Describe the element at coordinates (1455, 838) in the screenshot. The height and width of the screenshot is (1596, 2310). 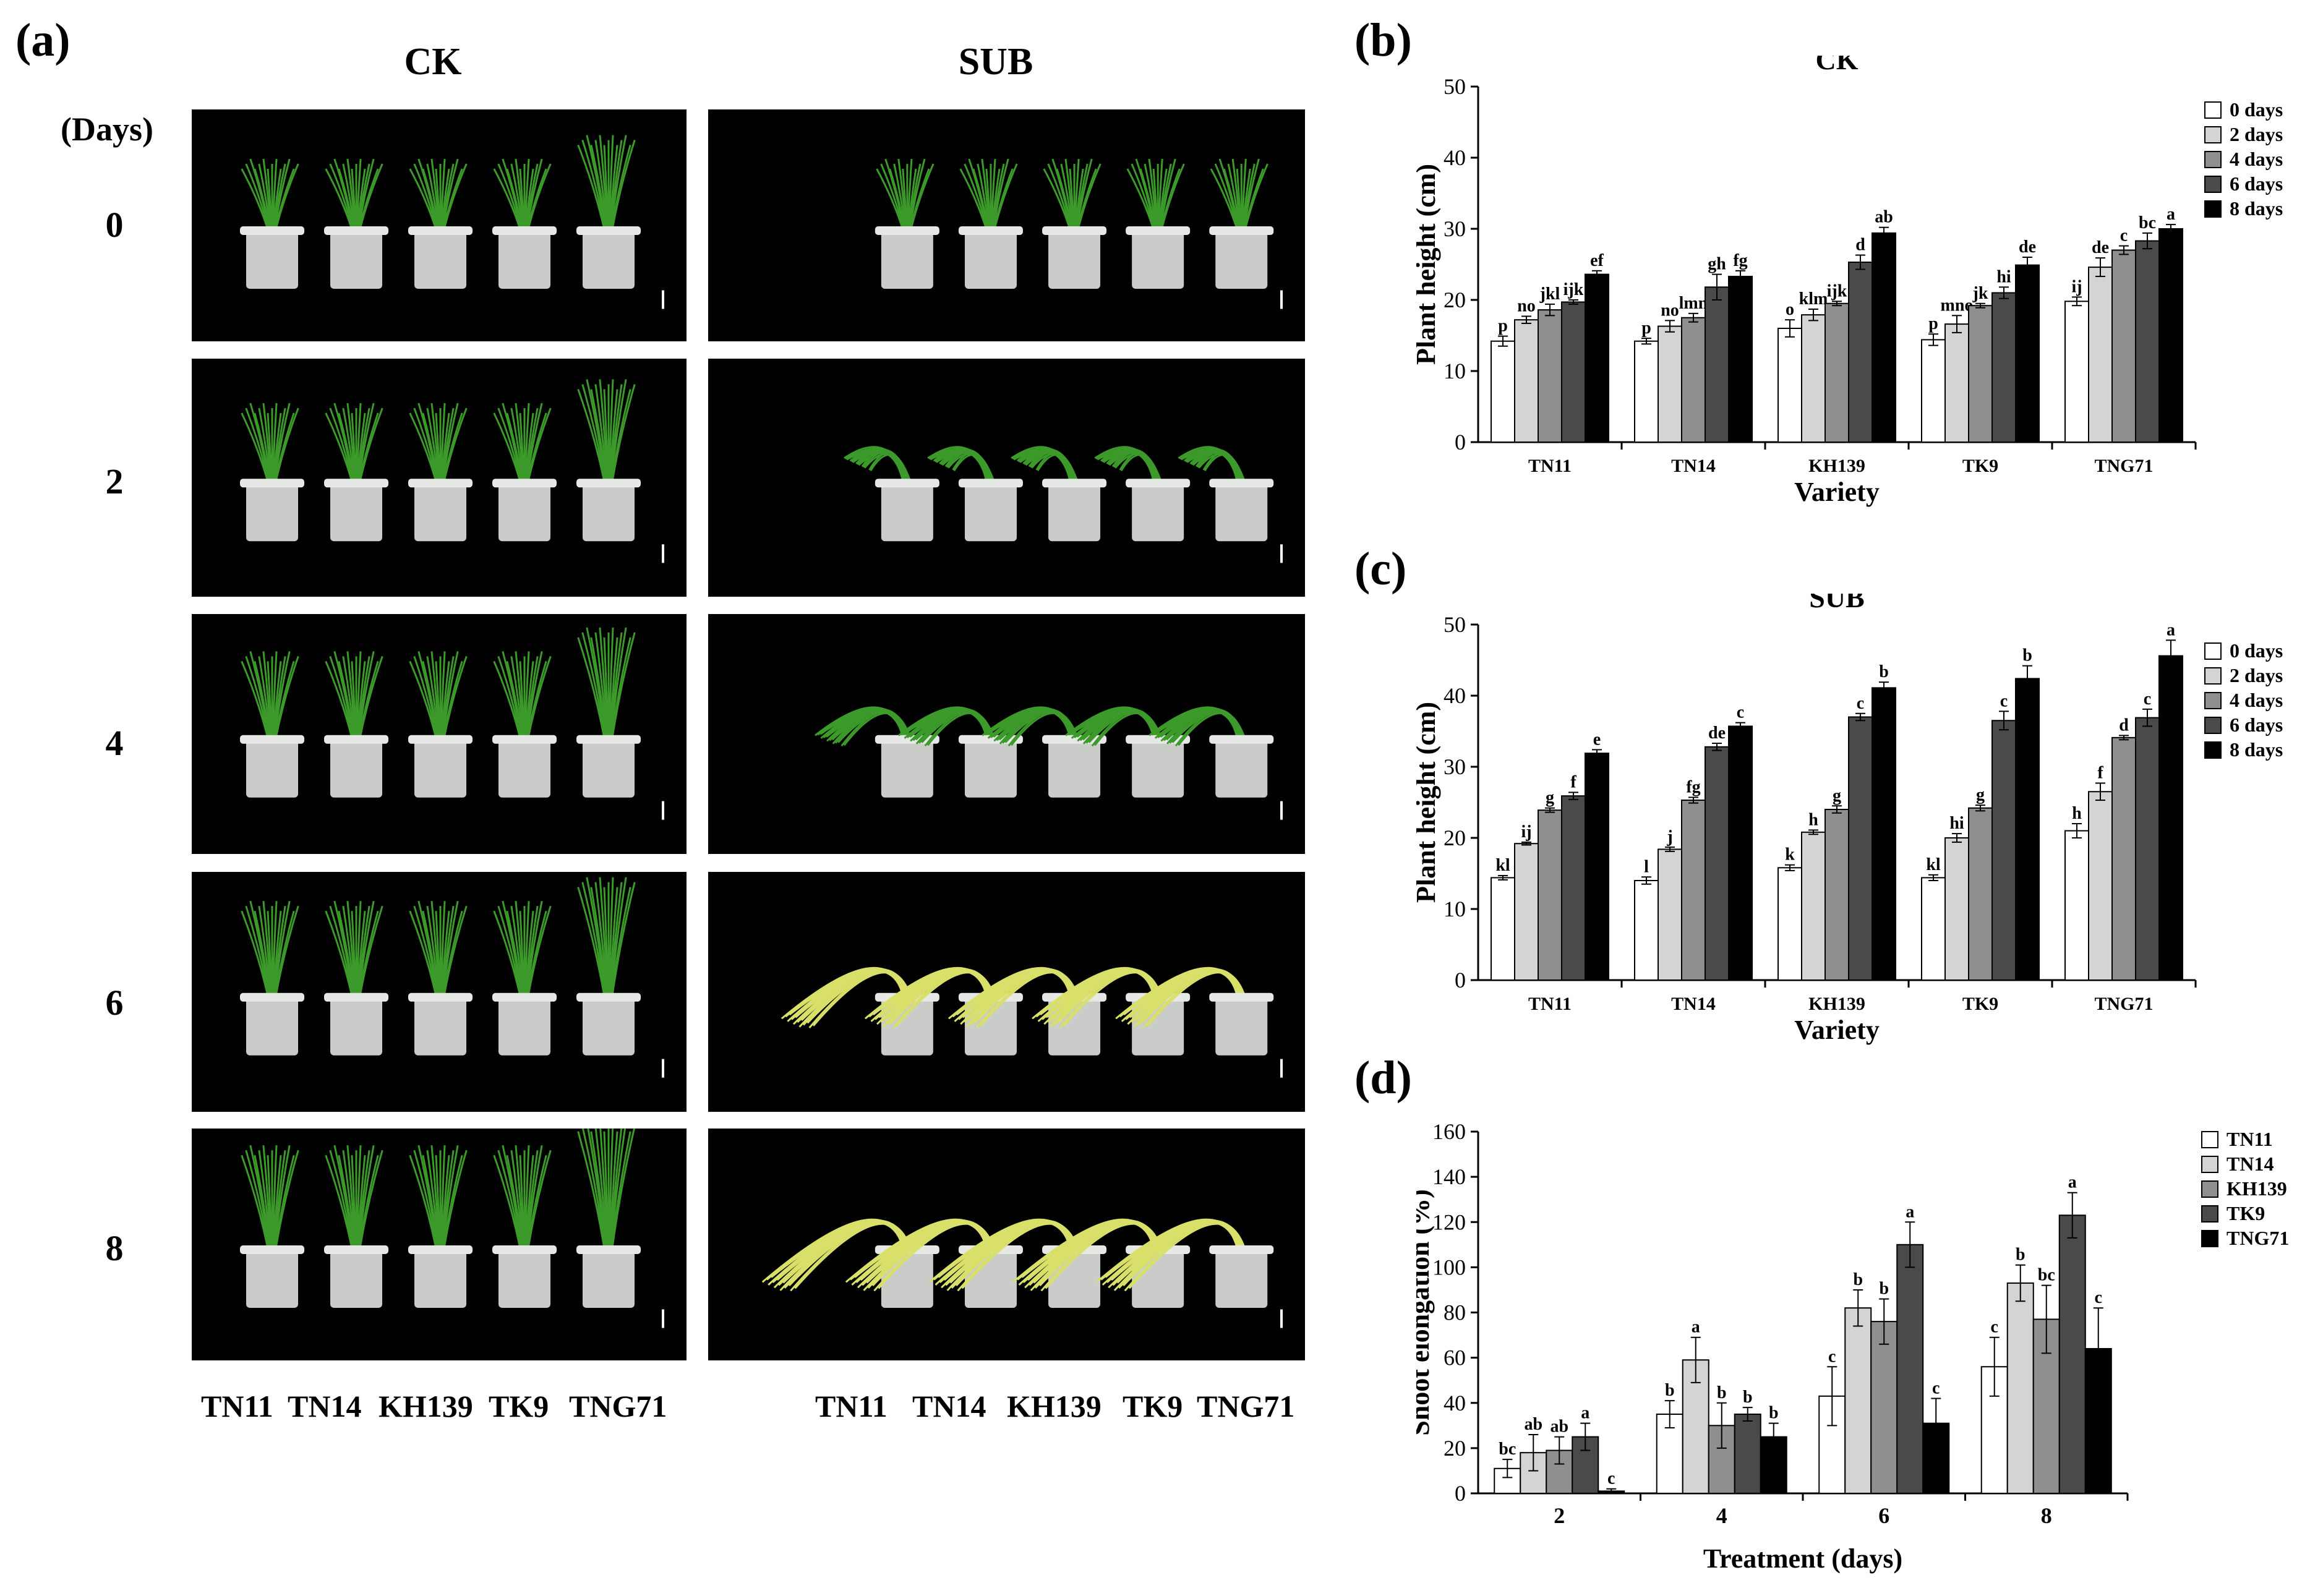
I see `y-tick-label: 20` at that location.